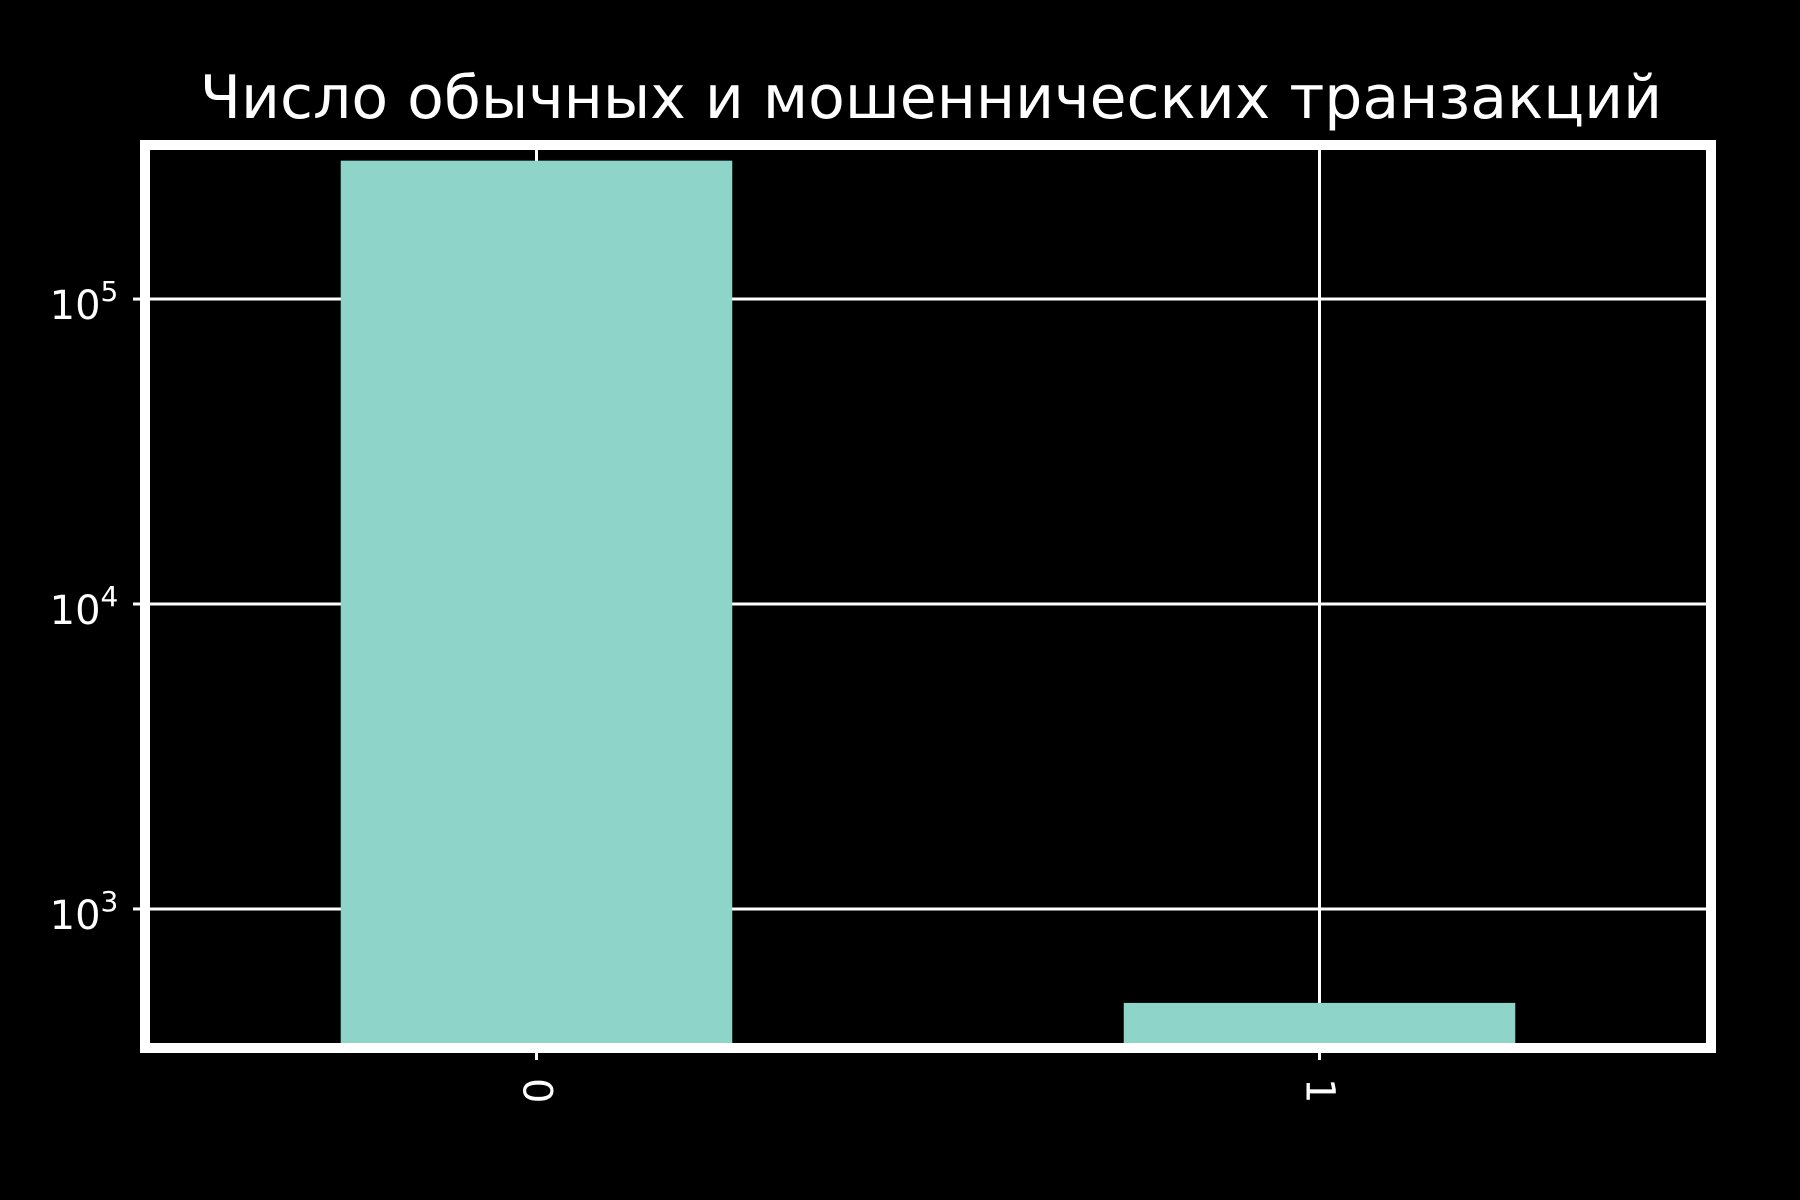  Describe the element at coordinates (931, 98) in the screenshot. I see `chart-title: Число обычных и мошеннических транзакций` at that location.